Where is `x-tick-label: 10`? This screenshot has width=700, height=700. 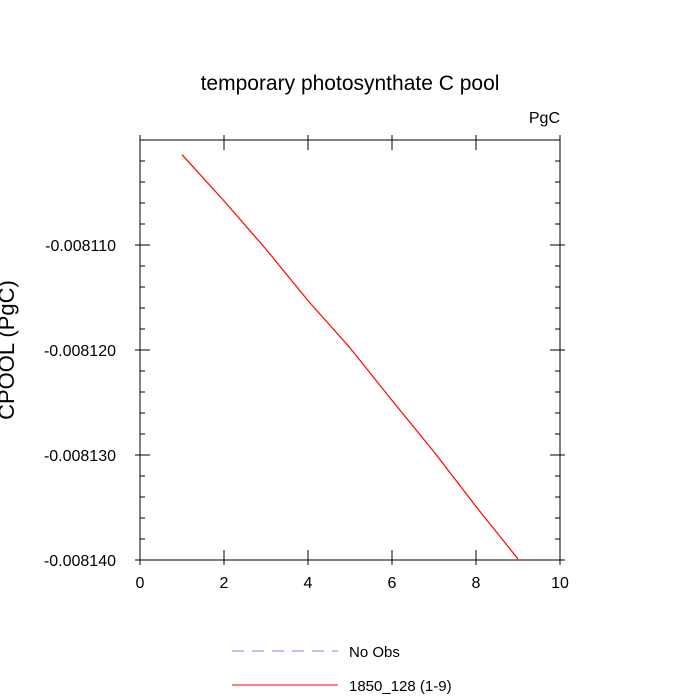
x-tick-label: 10 is located at coordinates (560, 583).